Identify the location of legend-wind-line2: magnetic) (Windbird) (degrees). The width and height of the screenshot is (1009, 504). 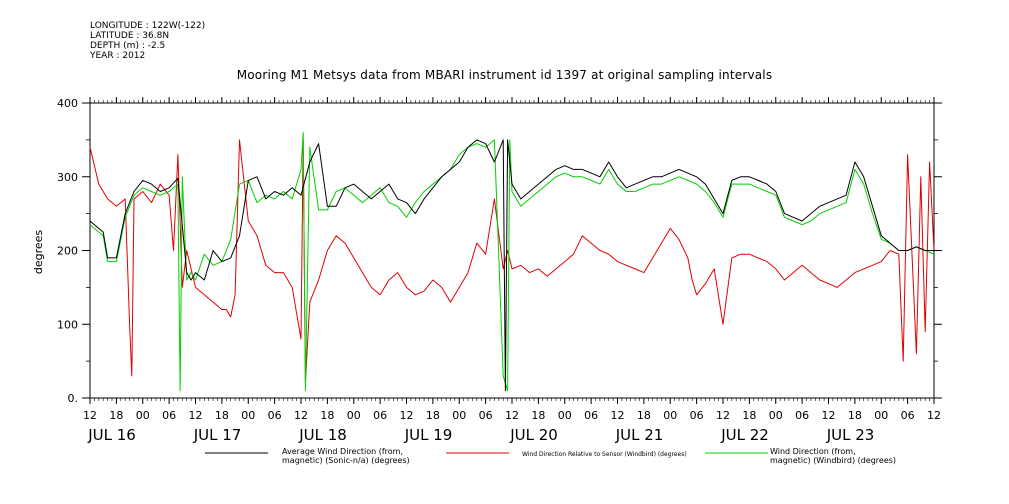
(833, 460).